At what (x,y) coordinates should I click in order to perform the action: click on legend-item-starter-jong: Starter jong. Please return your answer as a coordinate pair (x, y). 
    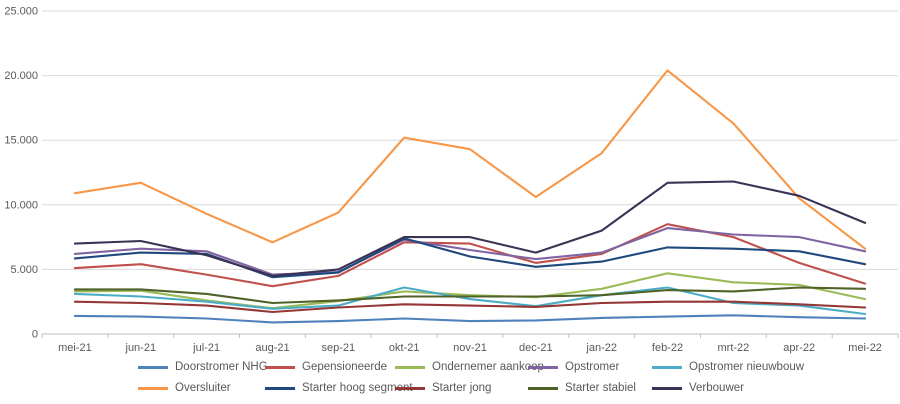
    Looking at the image, I should click on (461, 388).